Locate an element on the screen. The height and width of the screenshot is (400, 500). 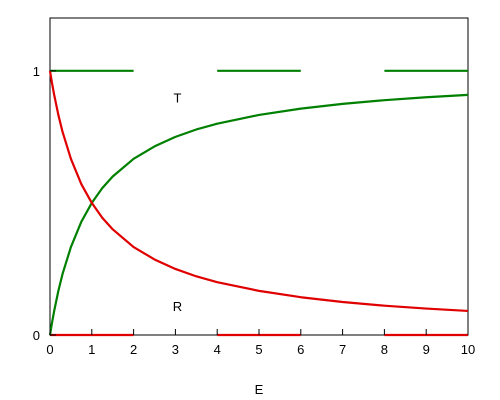
x-tick-label-7: 7 is located at coordinates (342, 349).